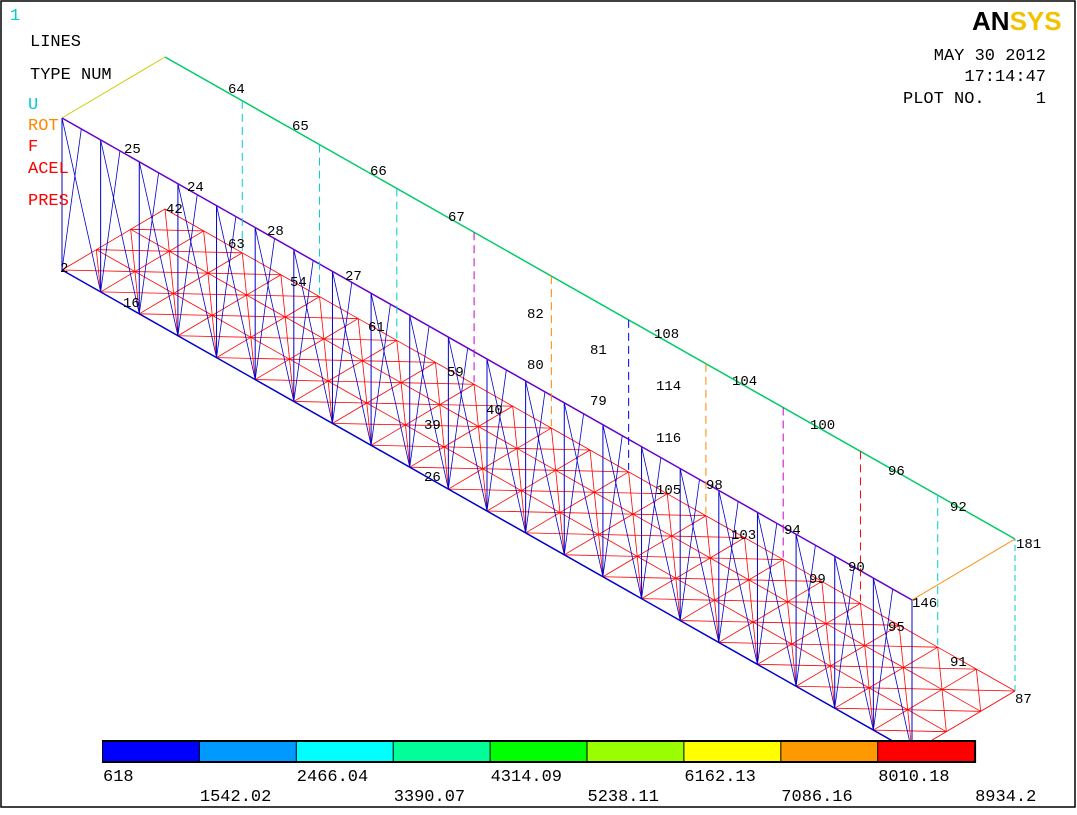 The image size is (1077, 815). Describe the element at coordinates (1017, 21) in the screenshot. I see `logo: ANSYS` at that location.